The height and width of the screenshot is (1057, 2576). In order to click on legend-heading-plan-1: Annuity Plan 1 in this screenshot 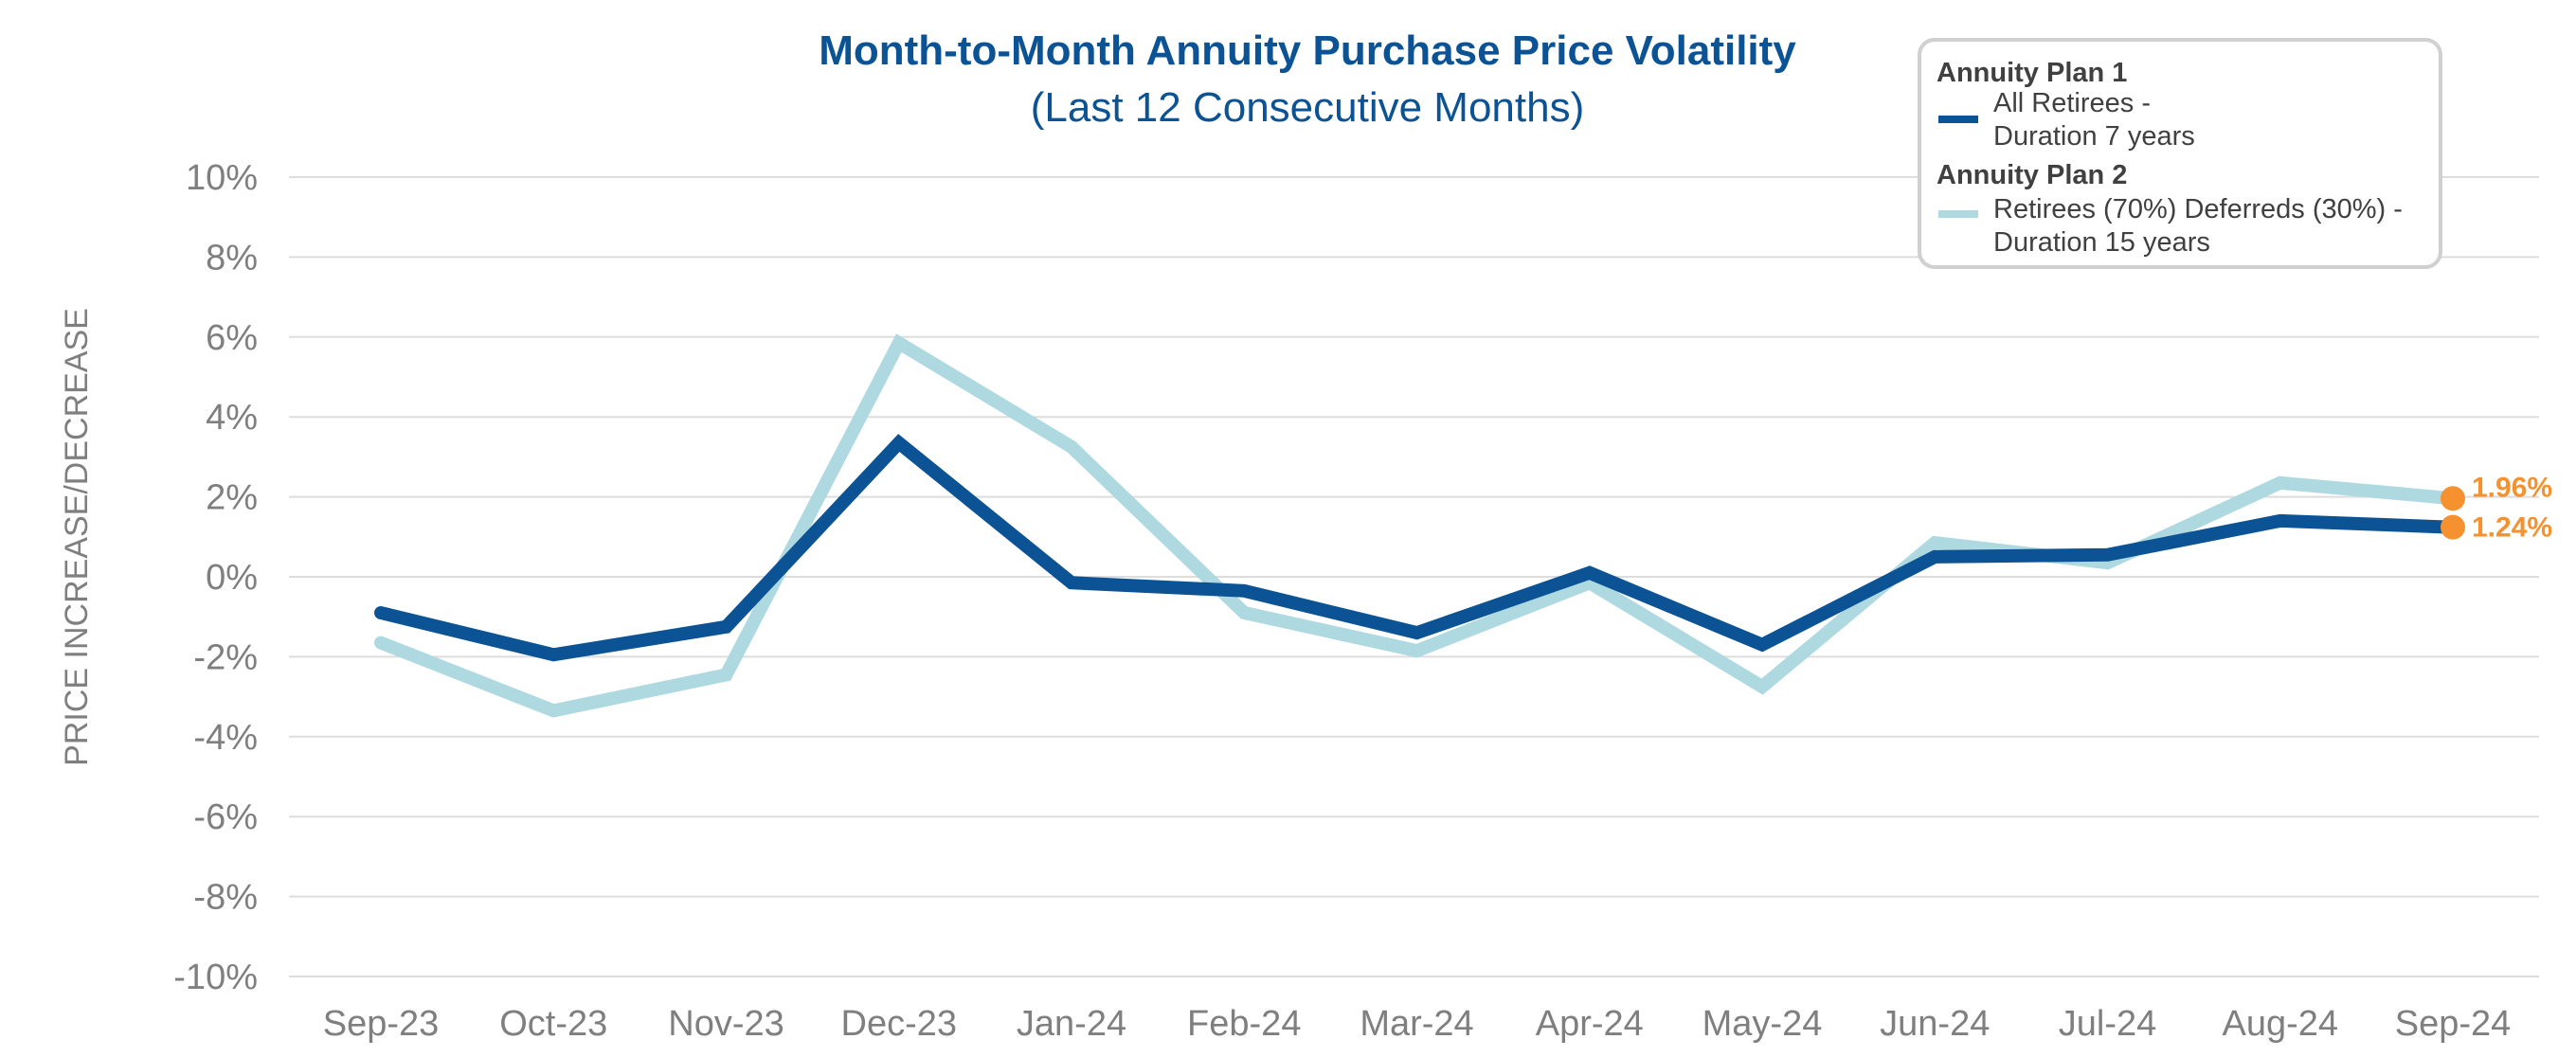, I will do `click(2032, 73)`.